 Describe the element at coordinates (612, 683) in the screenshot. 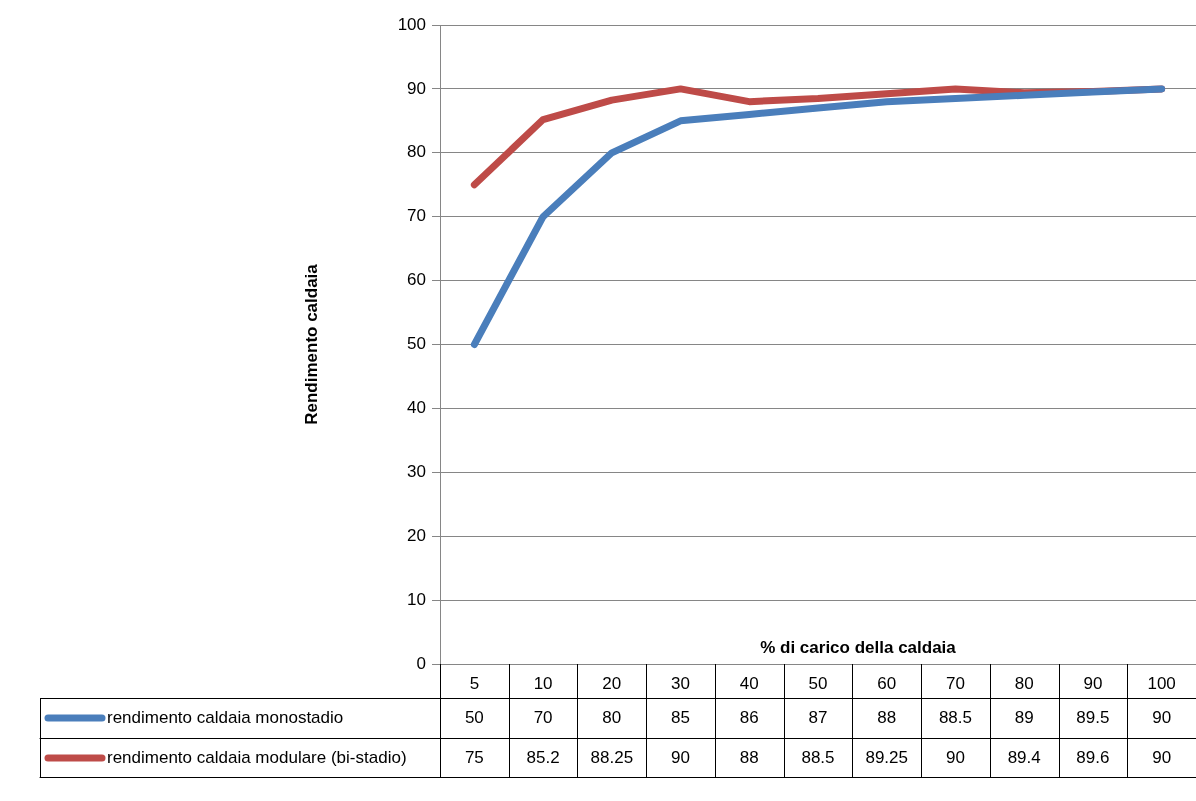

I see `x-tick-label: 20` at that location.